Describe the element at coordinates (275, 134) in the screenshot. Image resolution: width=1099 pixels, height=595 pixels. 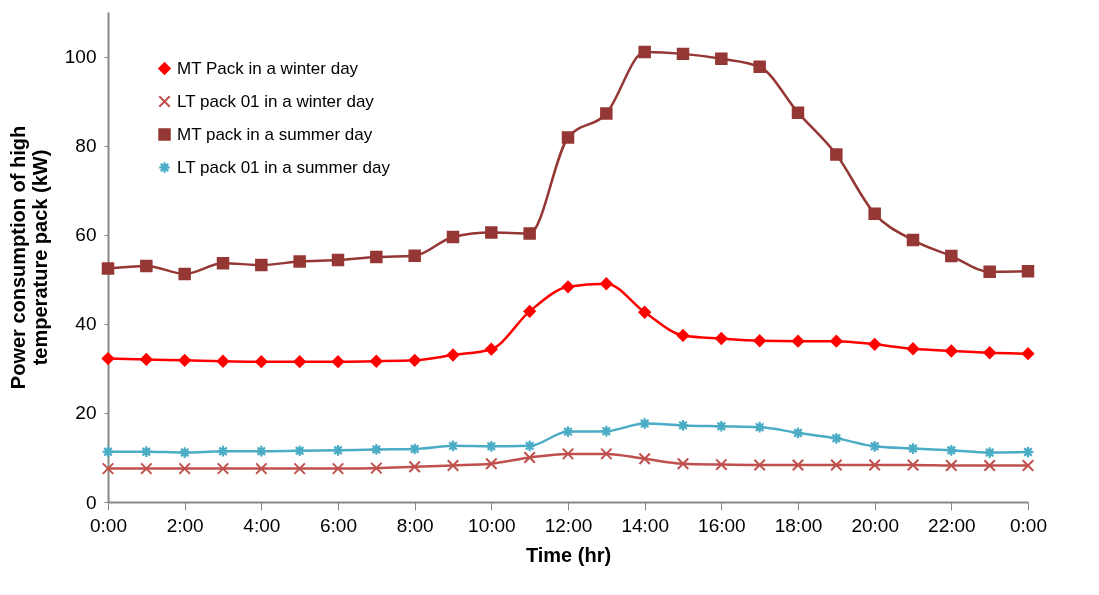
I see `legend-label: MT pack in a summer day` at that location.